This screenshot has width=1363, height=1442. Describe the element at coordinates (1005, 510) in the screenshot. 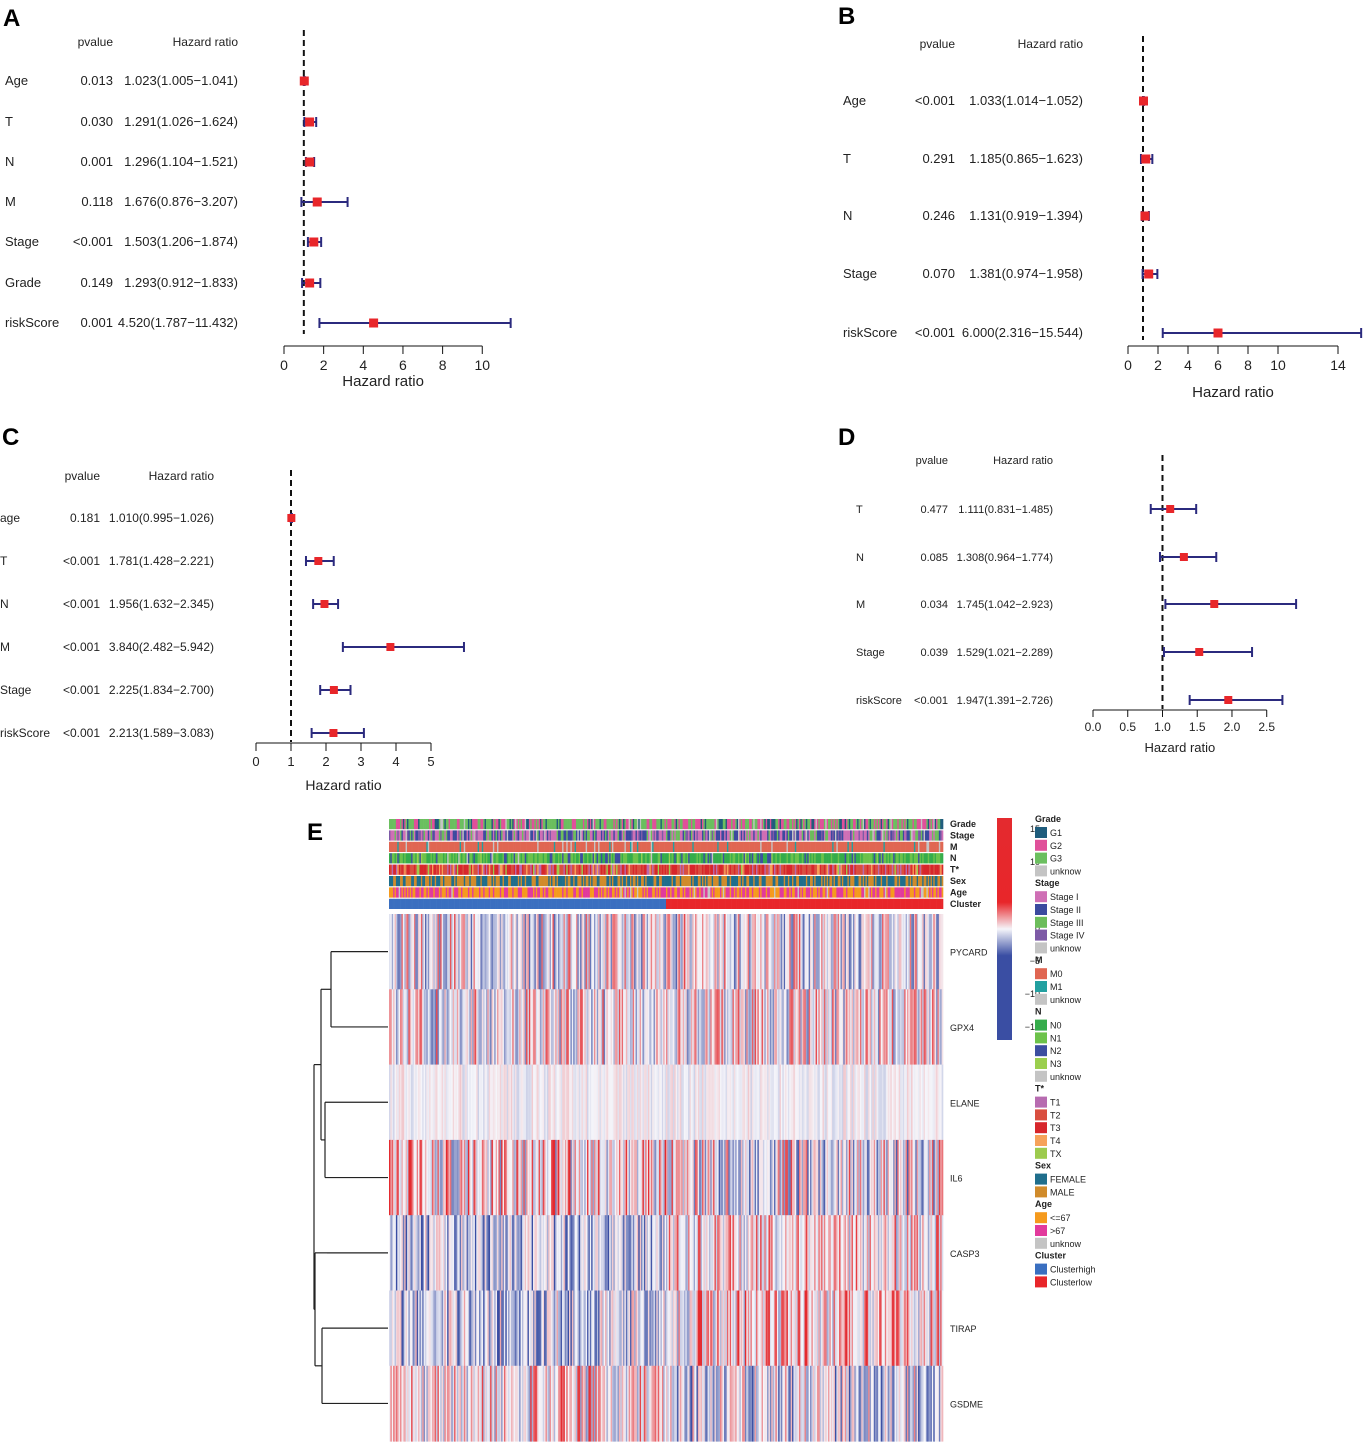

I see `row-hazard-ratio: 1.111(0.831−1.485)` at that location.